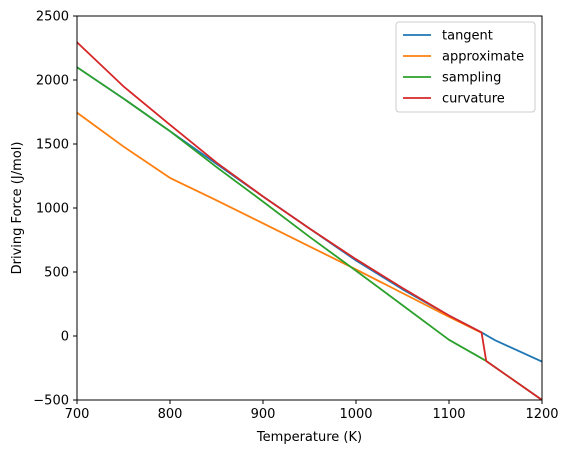 The width and height of the screenshot is (569, 457). I want to click on x-tick-label: 900, so click(263, 414).